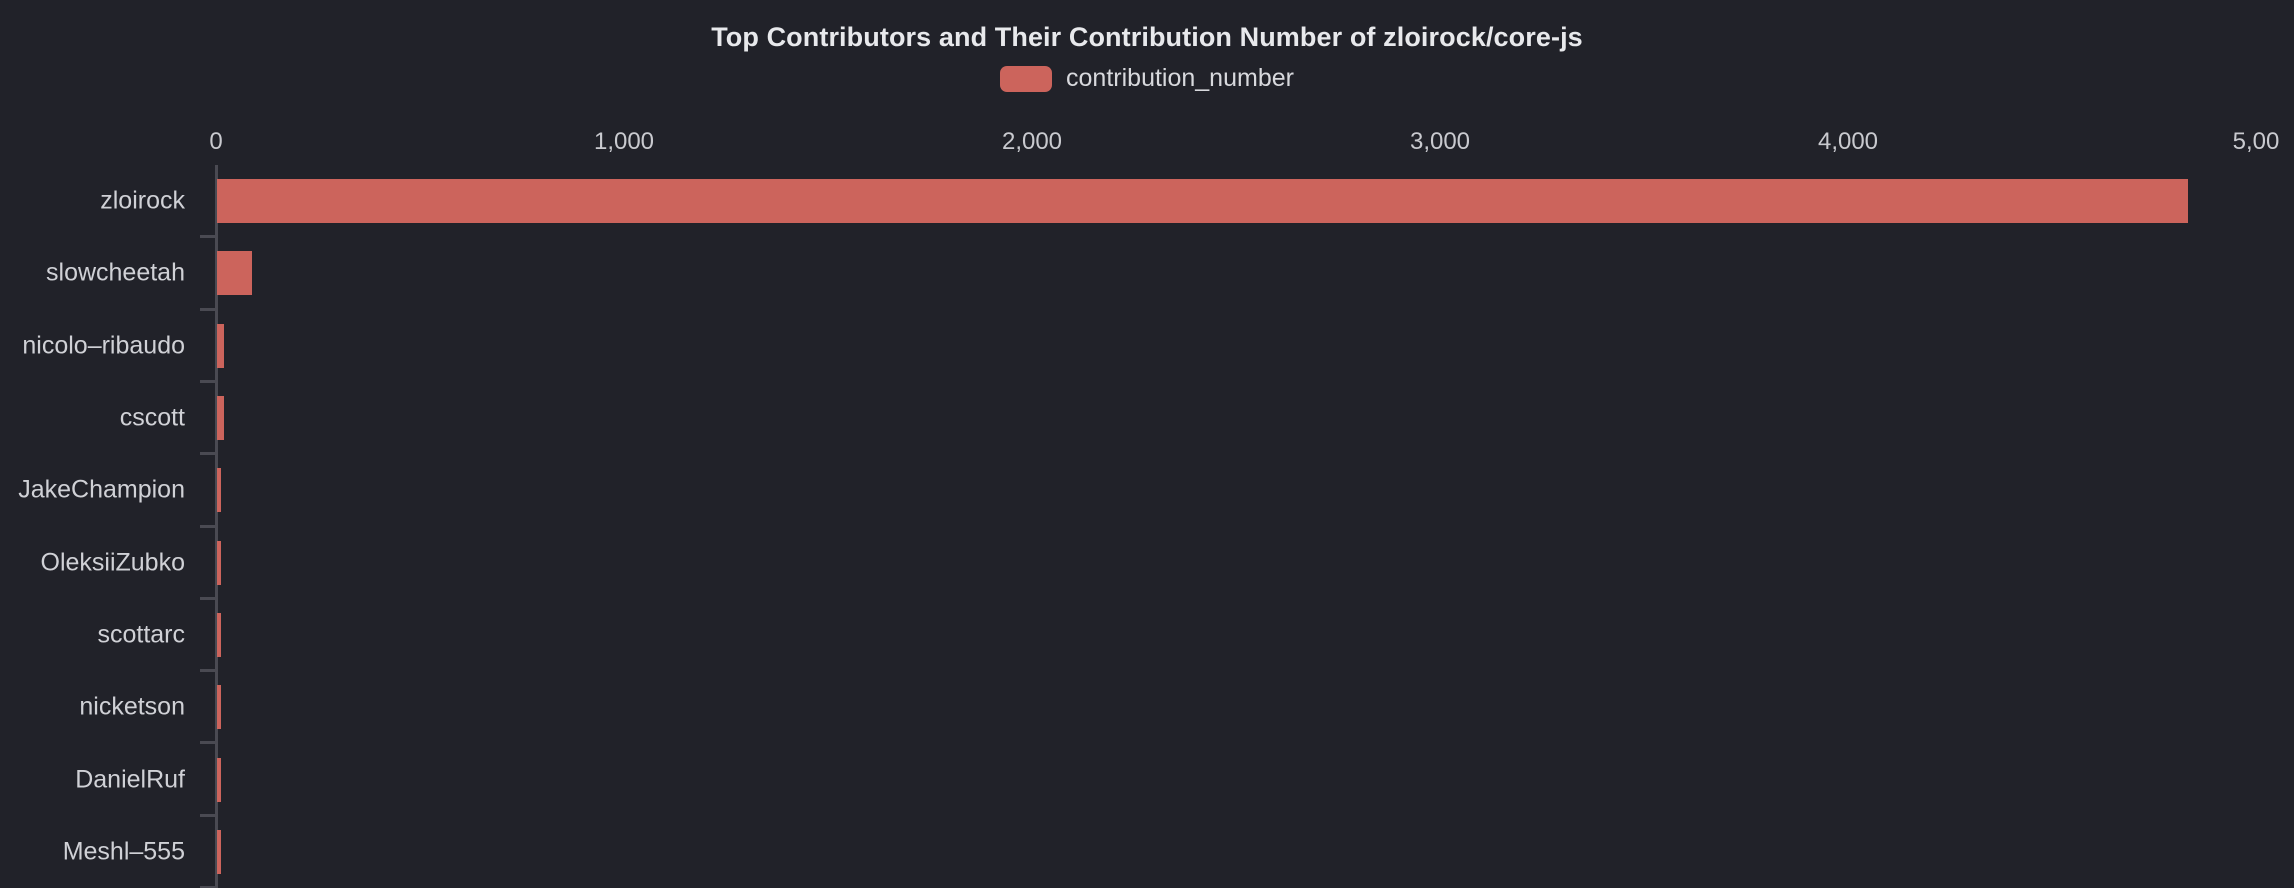 This screenshot has height=888, width=2294. I want to click on x-tick-label: 0, so click(216, 141).